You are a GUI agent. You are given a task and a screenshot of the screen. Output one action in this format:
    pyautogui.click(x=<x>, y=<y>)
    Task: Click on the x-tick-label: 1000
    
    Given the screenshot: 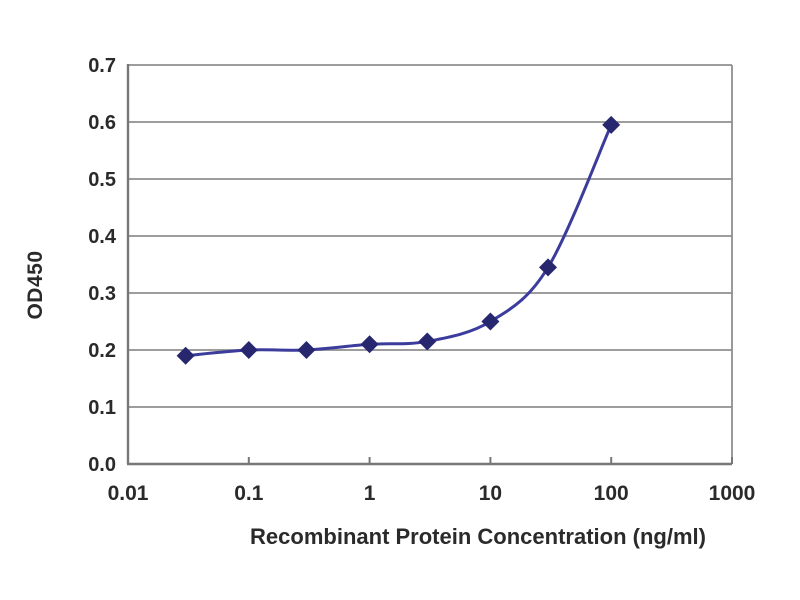 What is the action you would take?
    pyautogui.click(x=732, y=493)
    